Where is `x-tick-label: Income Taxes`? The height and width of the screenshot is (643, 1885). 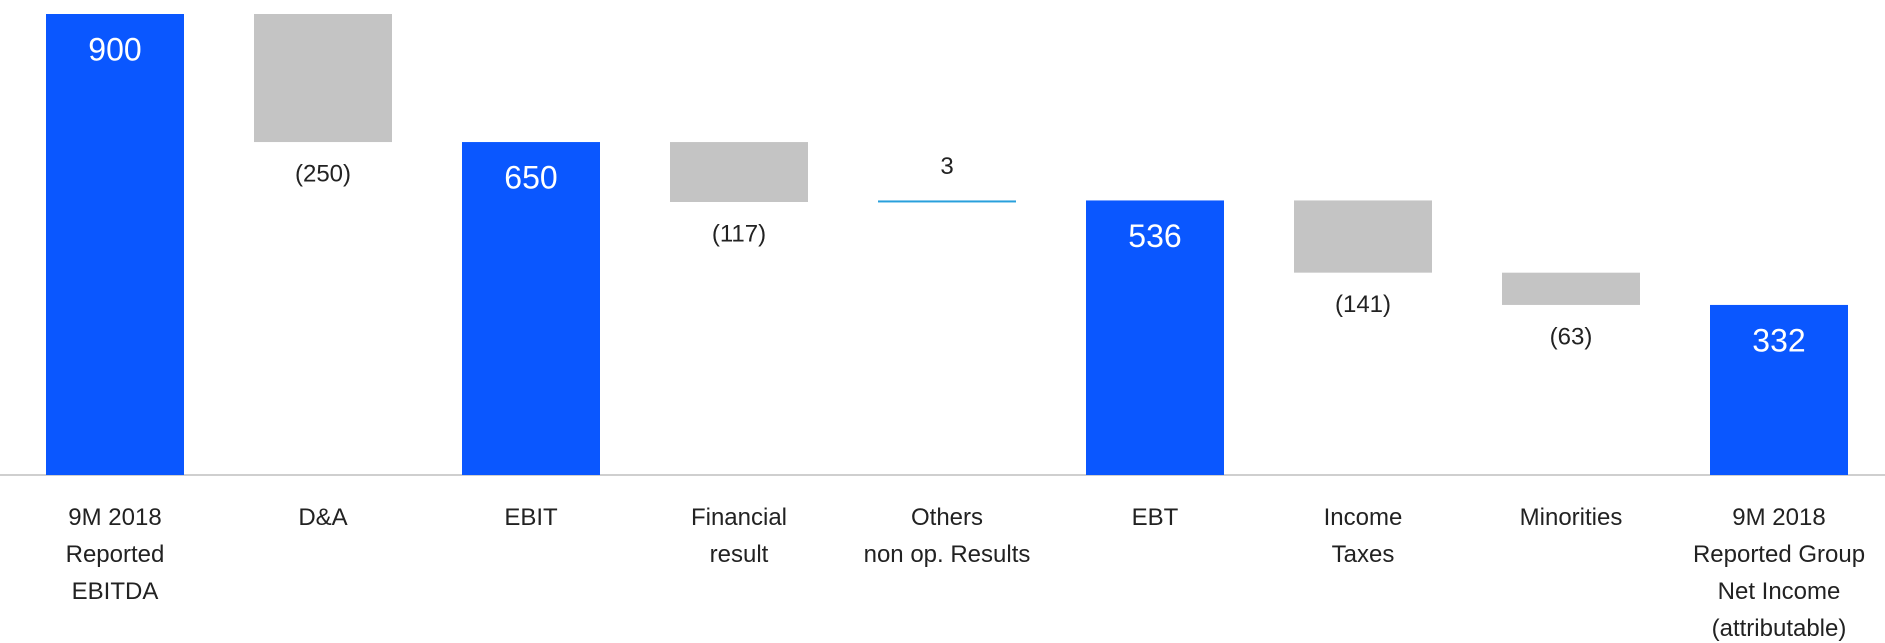 x-tick-label: Income Taxes is located at coordinates (1363, 536).